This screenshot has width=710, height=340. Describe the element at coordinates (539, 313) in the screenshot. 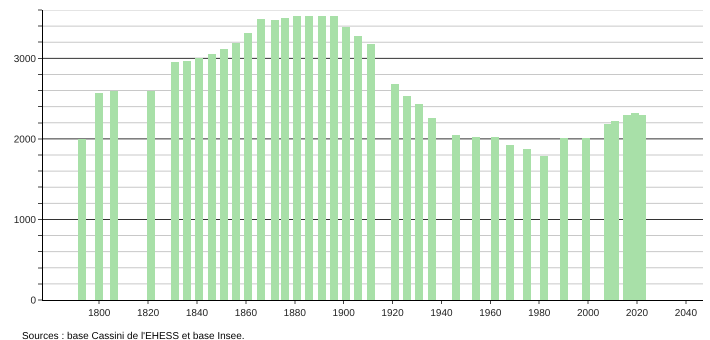

I see `x-tick-label: 1980` at that location.